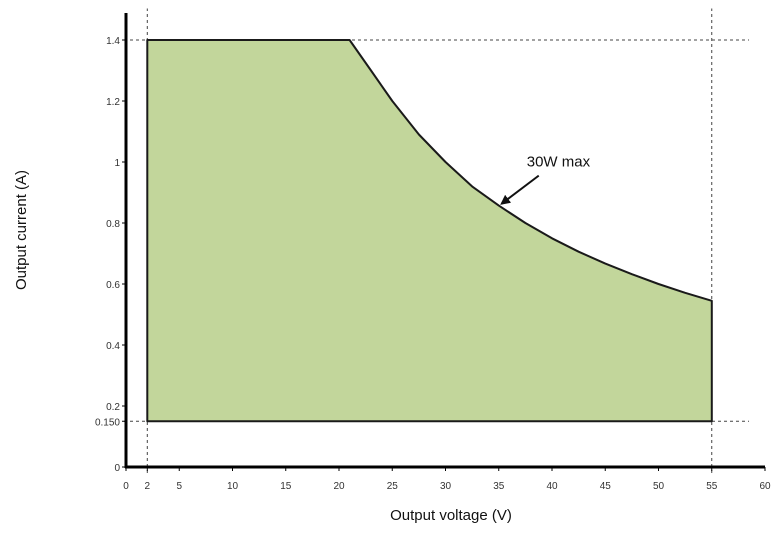 Image resolution: width=778 pixels, height=534 pixels. I want to click on x-tick-label: 60, so click(765, 486).